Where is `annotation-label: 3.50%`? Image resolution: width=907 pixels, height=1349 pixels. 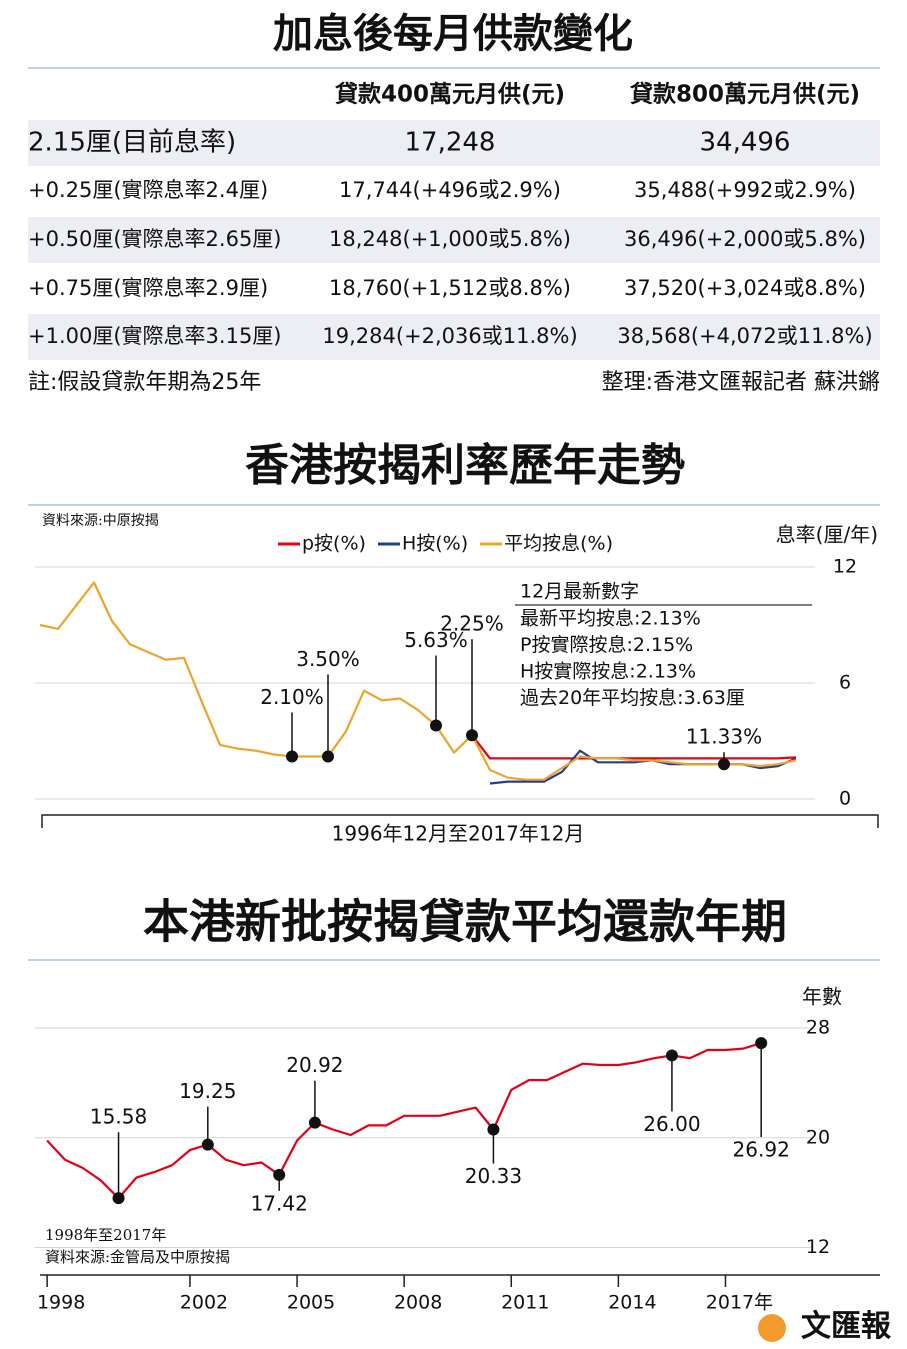 annotation-label: 3.50% is located at coordinates (328, 659).